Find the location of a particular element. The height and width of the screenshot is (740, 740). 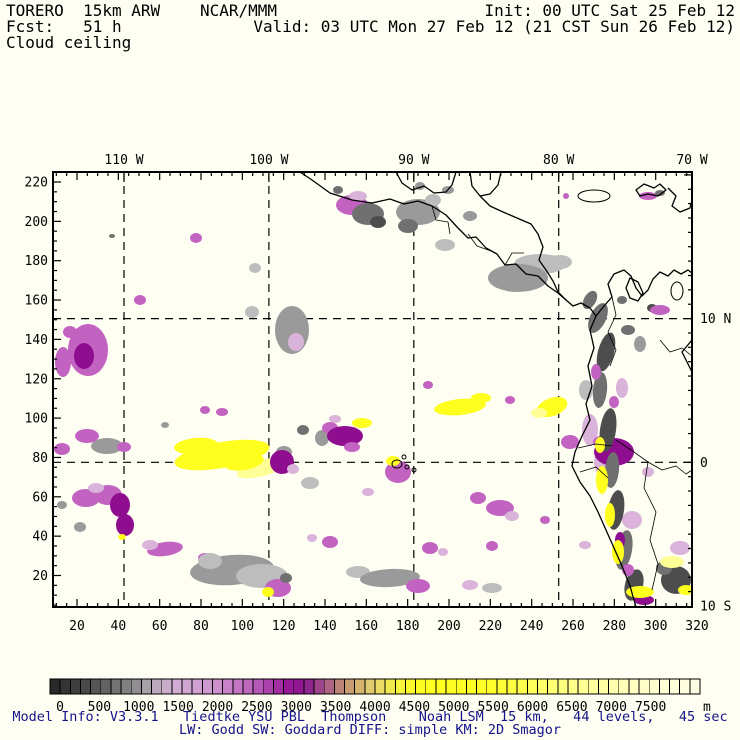

forecast-hour: Fcst: 51 h is located at coordinates (64, 26).